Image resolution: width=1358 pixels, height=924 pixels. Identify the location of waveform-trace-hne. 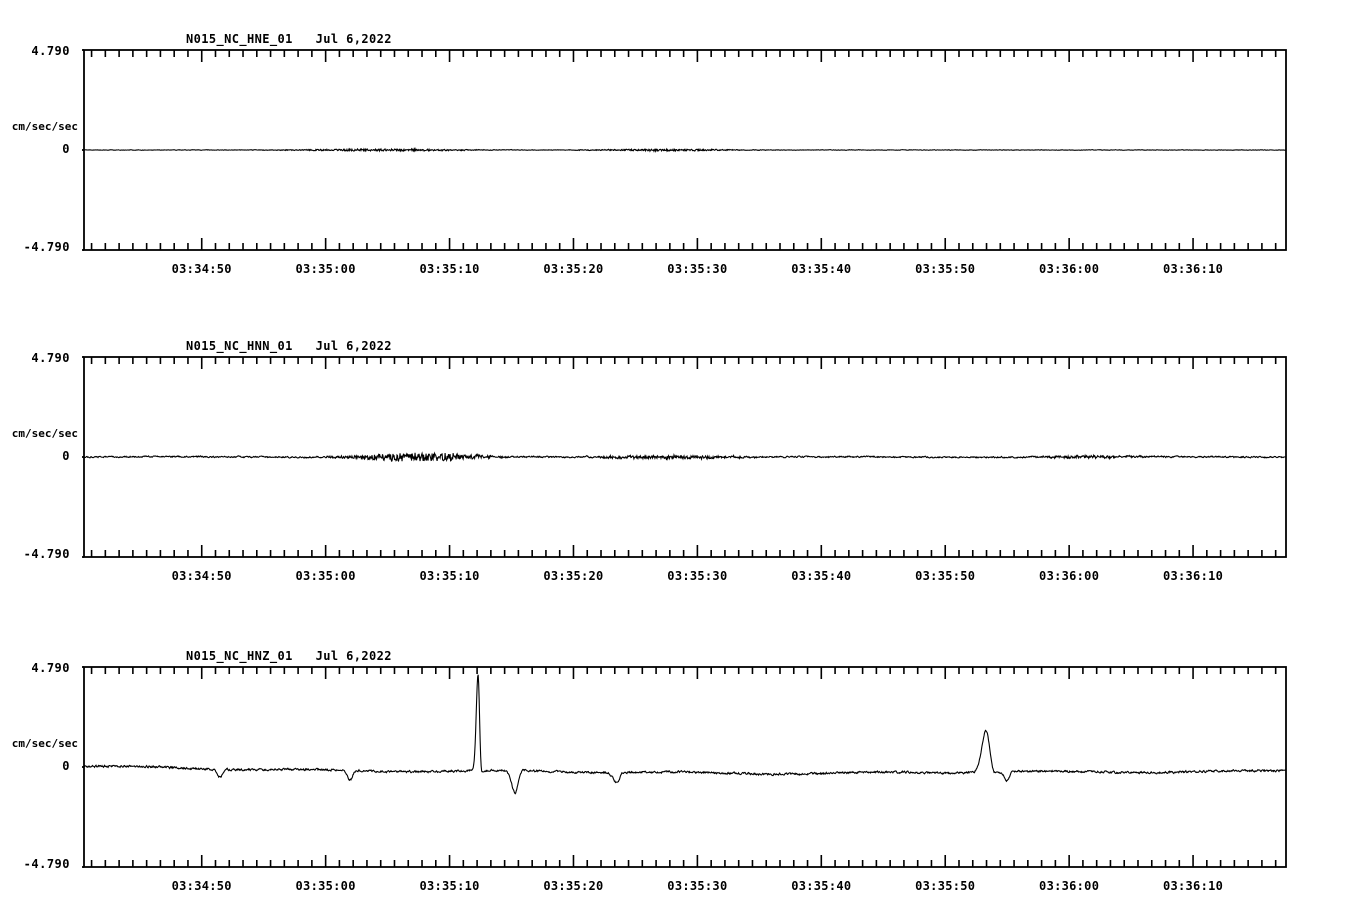
(685, 149).